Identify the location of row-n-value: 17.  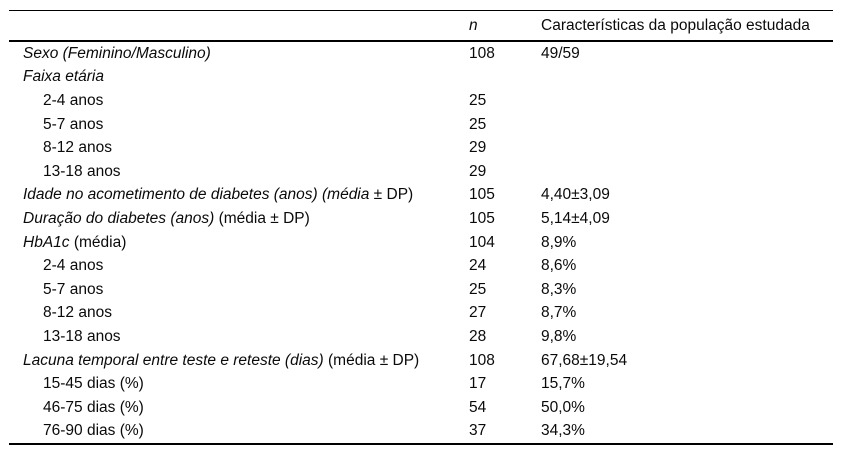
(478, 384).